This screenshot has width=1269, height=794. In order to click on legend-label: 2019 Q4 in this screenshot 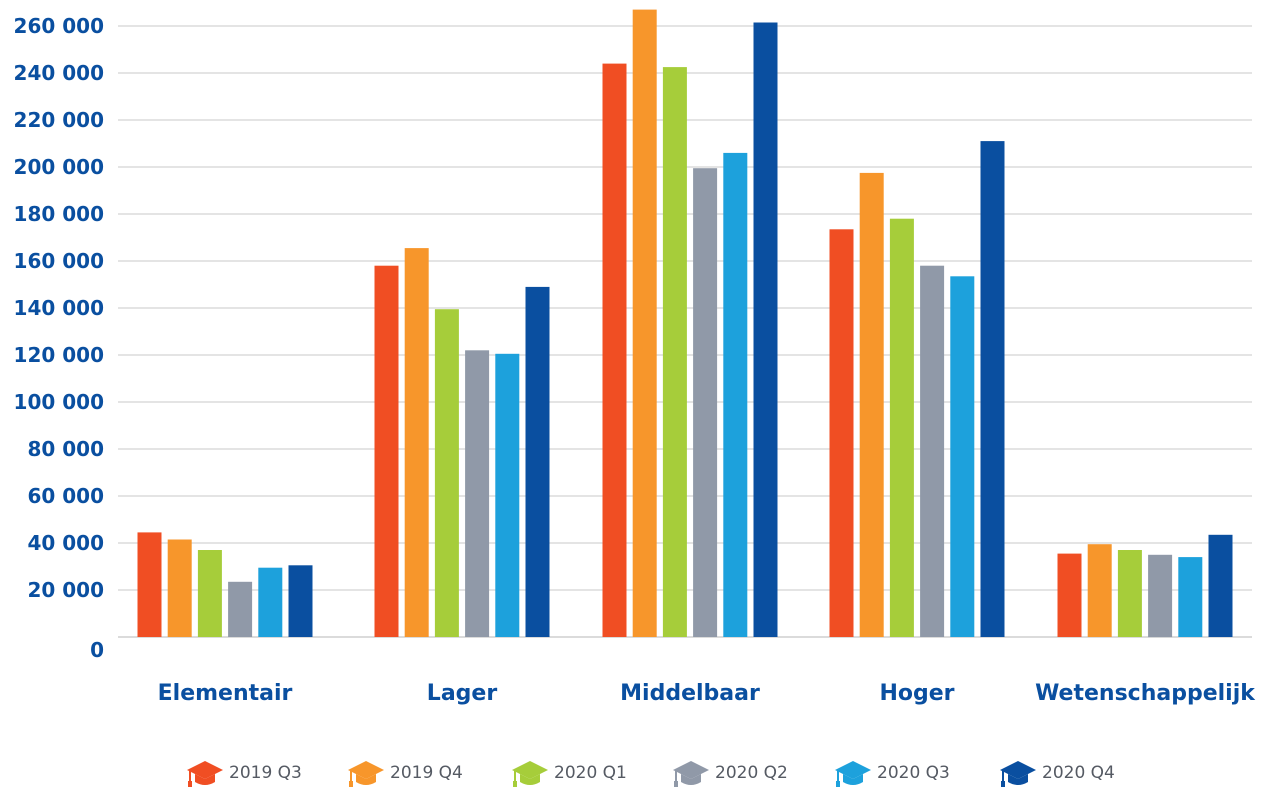, I will do `click(426, 773)`.